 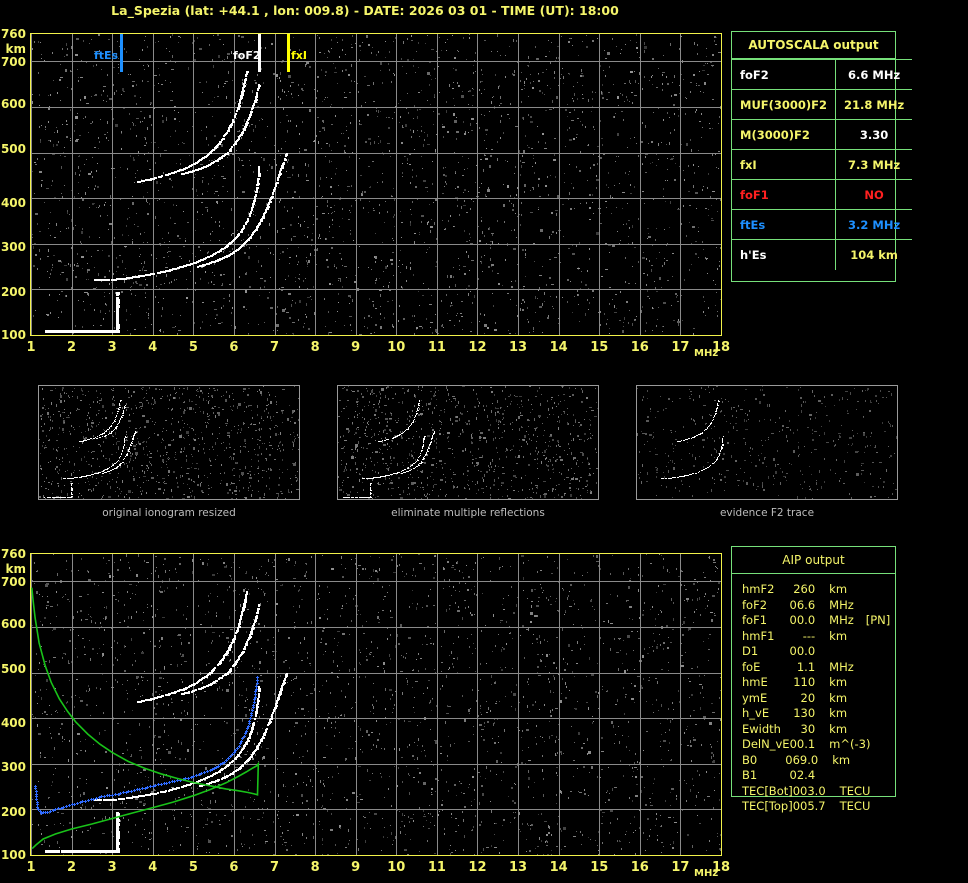 I want to click on main-ytick-400: 400, so click(x=13, y=203).